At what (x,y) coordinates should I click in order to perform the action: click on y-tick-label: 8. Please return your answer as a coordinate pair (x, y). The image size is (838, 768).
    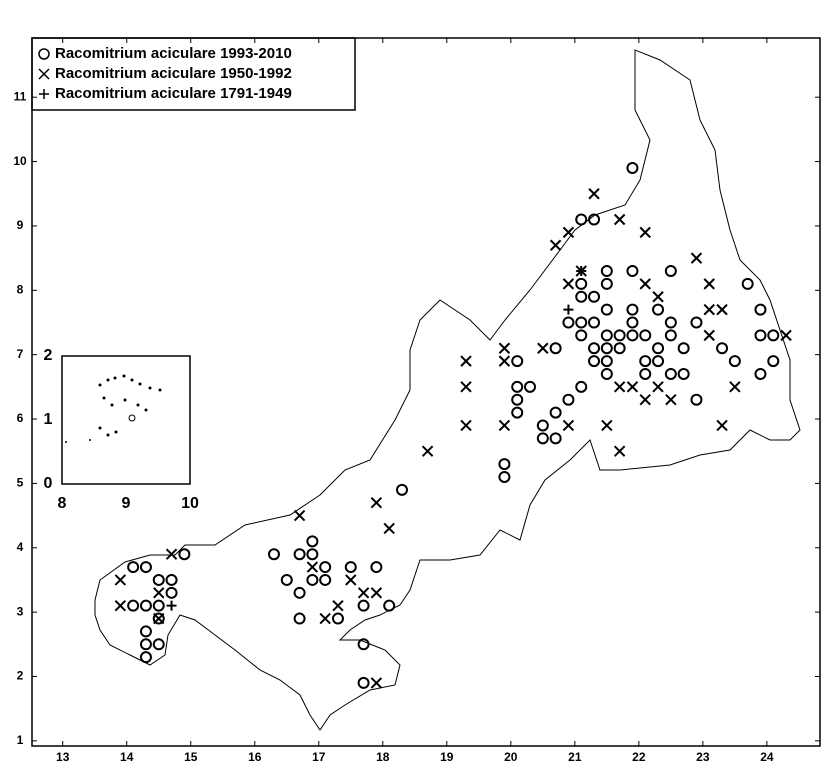
    Looking at the image, I should click on (20, 289).